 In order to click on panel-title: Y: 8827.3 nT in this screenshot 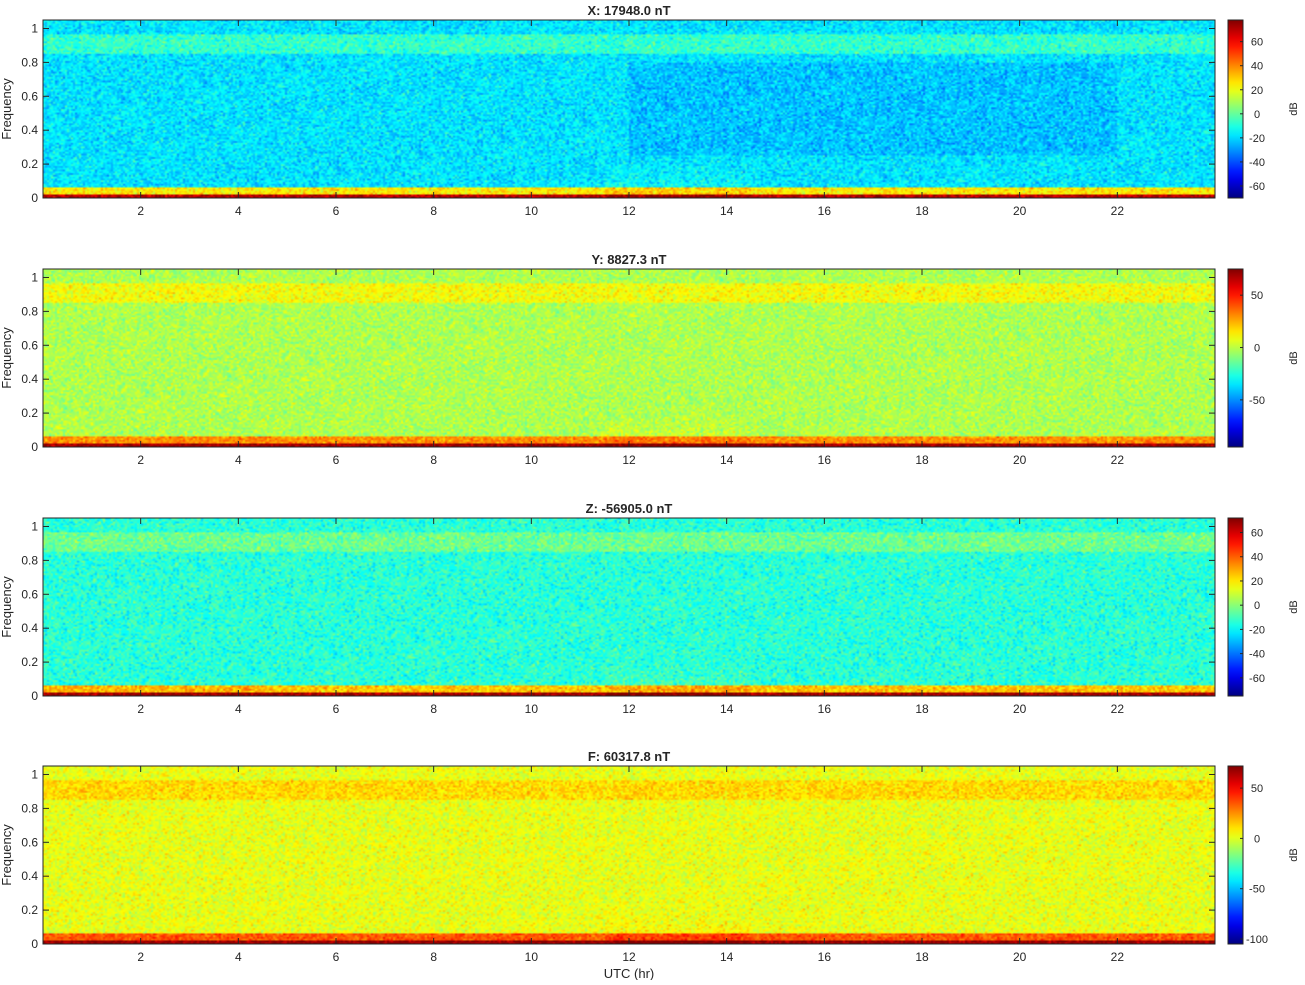, I will do `click(629, 259)`.